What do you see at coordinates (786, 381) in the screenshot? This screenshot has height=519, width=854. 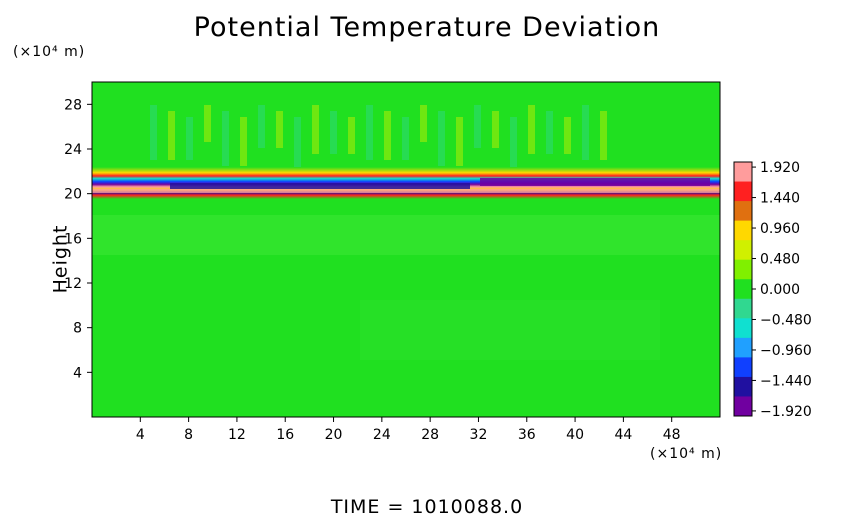 I see `colorbar-label: −1.440` at bounding box center [786, 381].